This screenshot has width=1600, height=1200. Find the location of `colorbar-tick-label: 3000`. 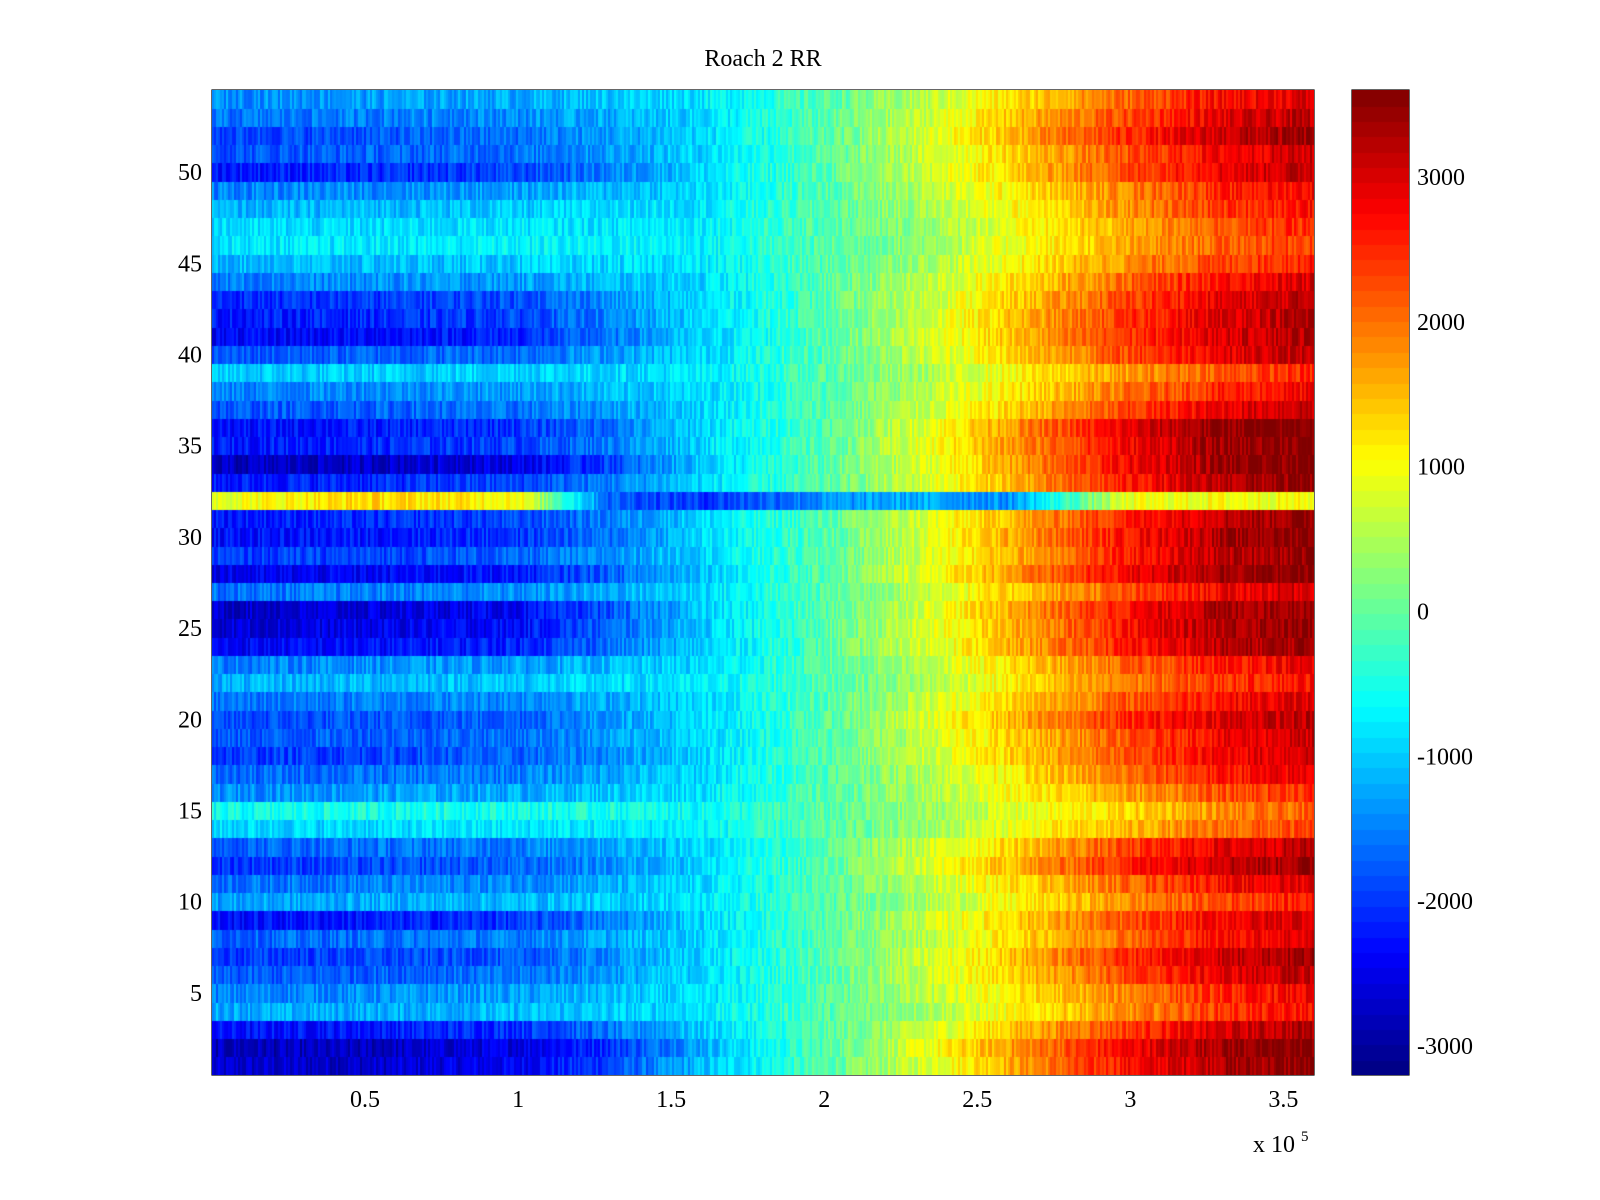

colorbar-tick-label: 3000 is located at coordinates (1441, 178).